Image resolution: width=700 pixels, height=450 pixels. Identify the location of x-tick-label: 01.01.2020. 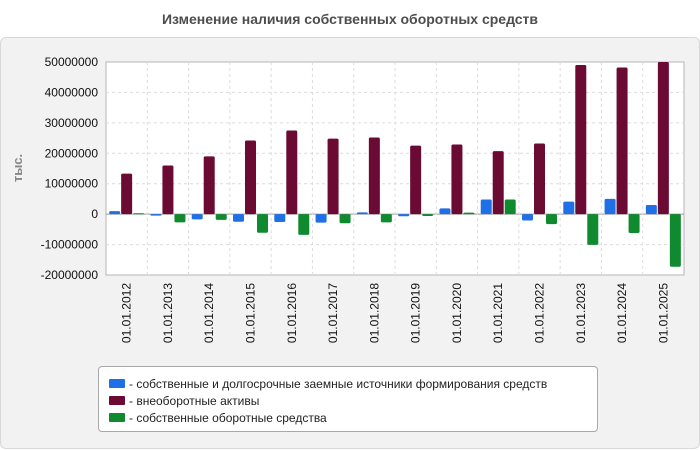
(457, 313).